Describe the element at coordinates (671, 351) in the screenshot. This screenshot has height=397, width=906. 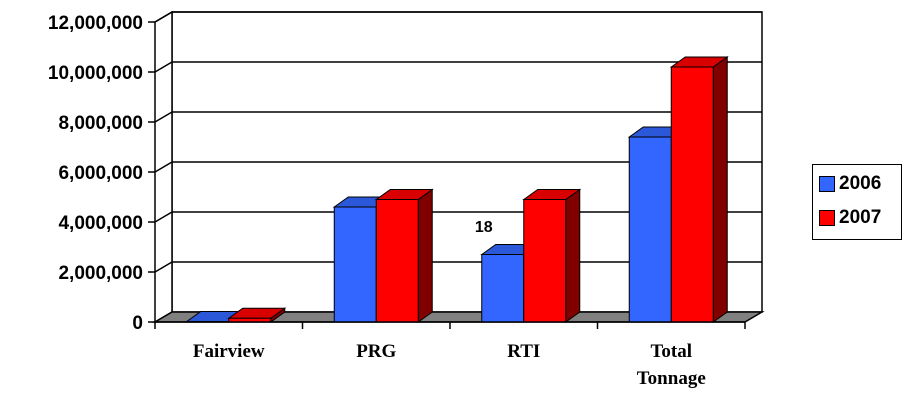
I see `x-tick-label: Total` at that location.